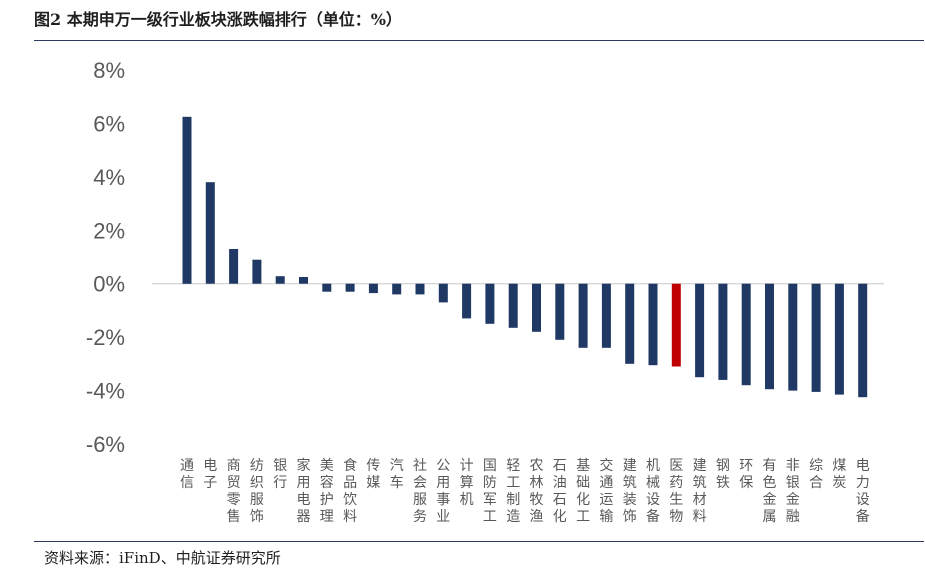 This screenshot has width=925, height=582. Describe the element at coordinates (630, 491) in the screenshot. I see `x-category-label: 建筑装饰` at that location.